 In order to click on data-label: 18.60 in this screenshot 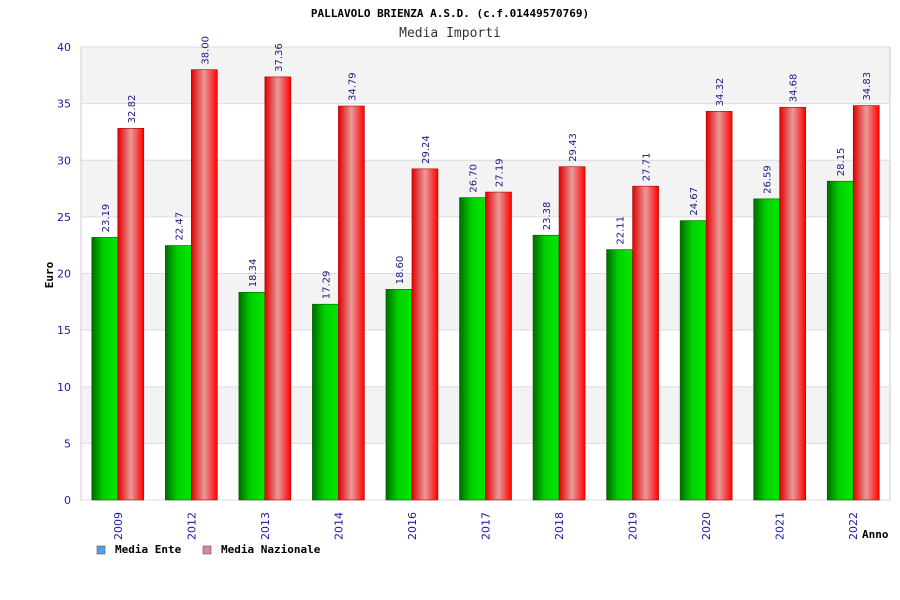, I will do `click(400, 270)`.